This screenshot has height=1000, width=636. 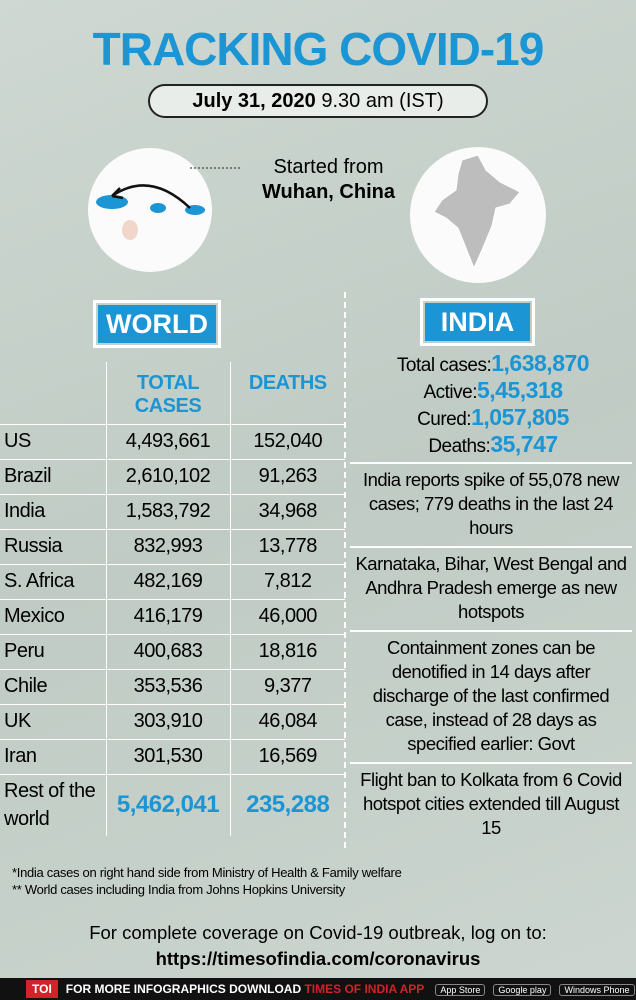 I want to click on table-row: Brazil 2,610,102 91,263, so click(x=172, y=476).